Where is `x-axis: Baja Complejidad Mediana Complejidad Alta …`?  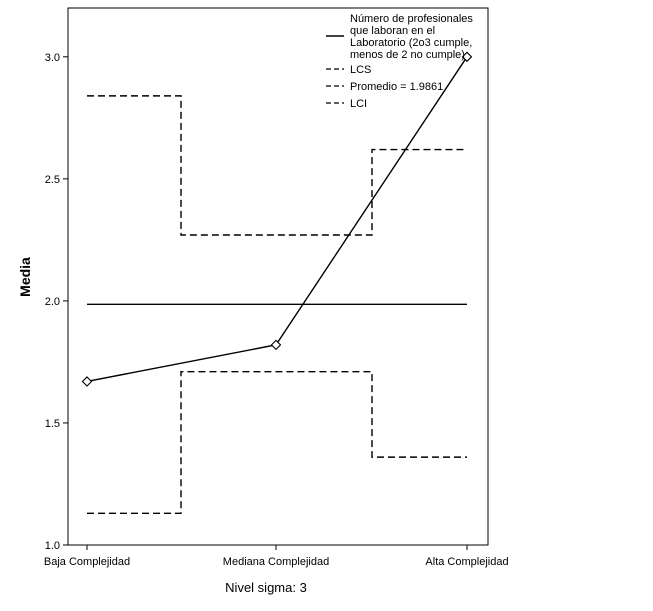
x-axis: Baja Complejidad Mediana Complejidad Alta … is located at coordinates (276, 556).